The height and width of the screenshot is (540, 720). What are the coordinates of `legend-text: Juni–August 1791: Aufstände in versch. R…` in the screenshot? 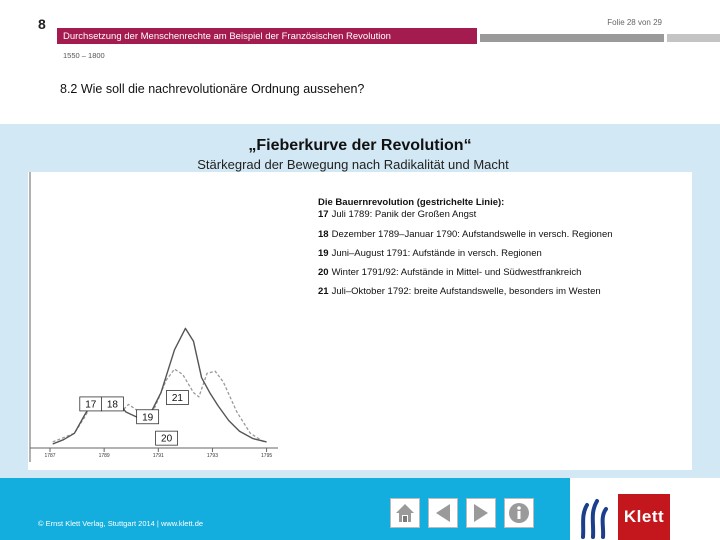 It's located at (436, 253).